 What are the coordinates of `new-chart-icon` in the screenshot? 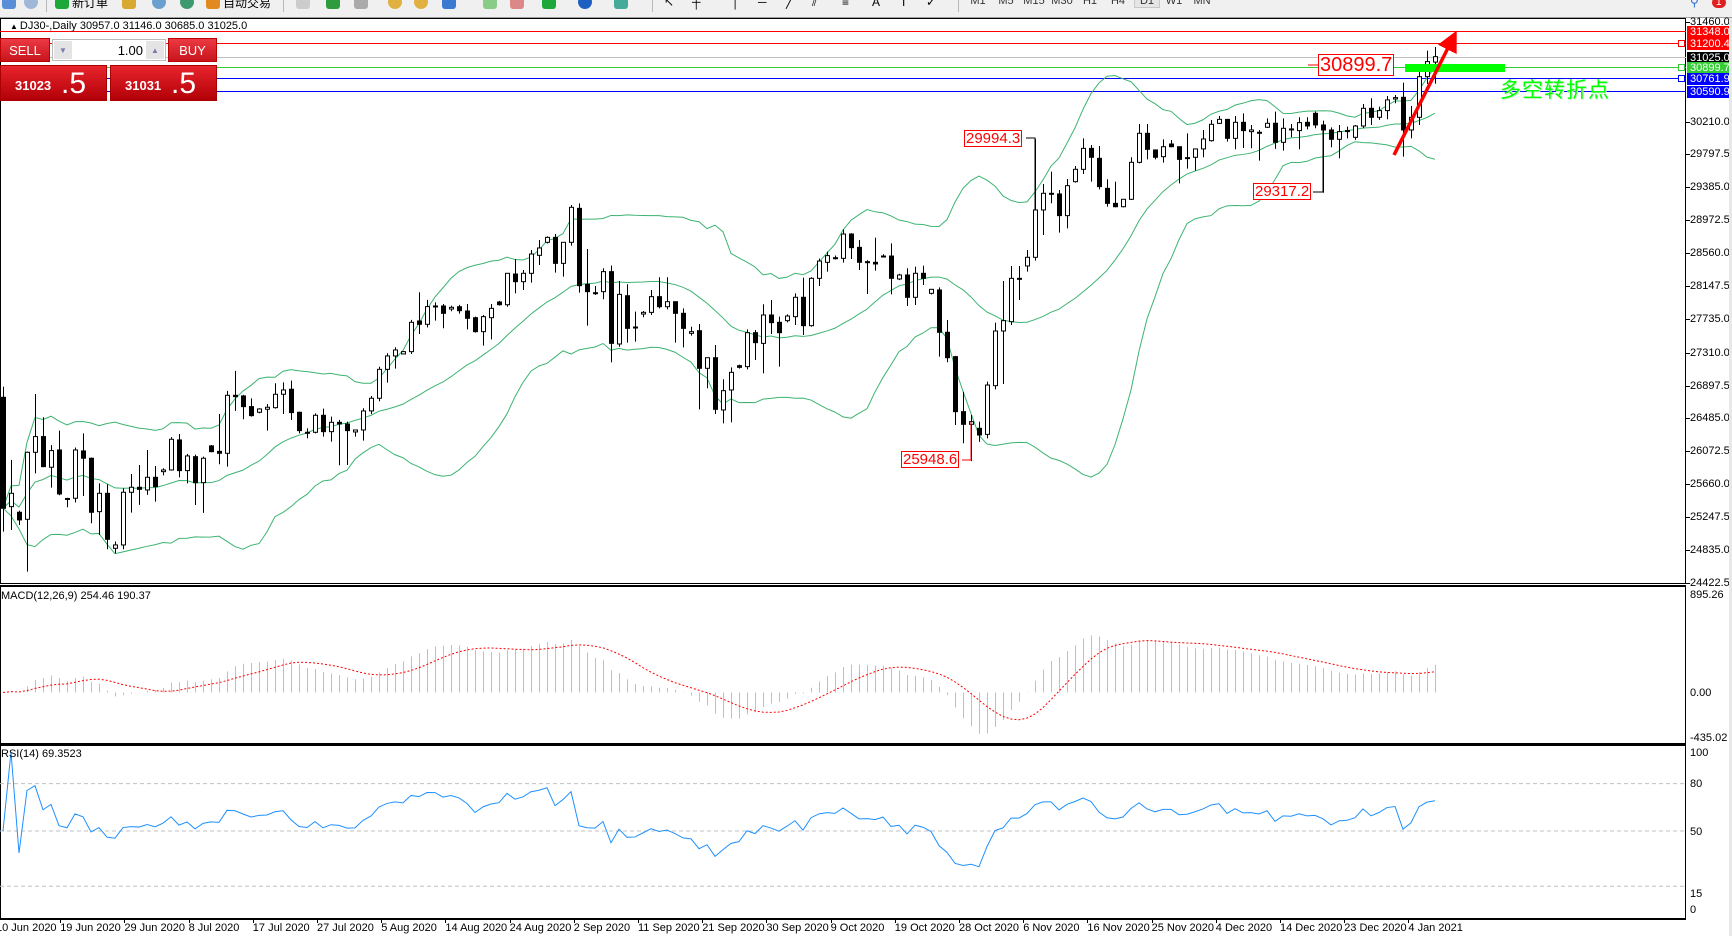 It's located at (10, 5).